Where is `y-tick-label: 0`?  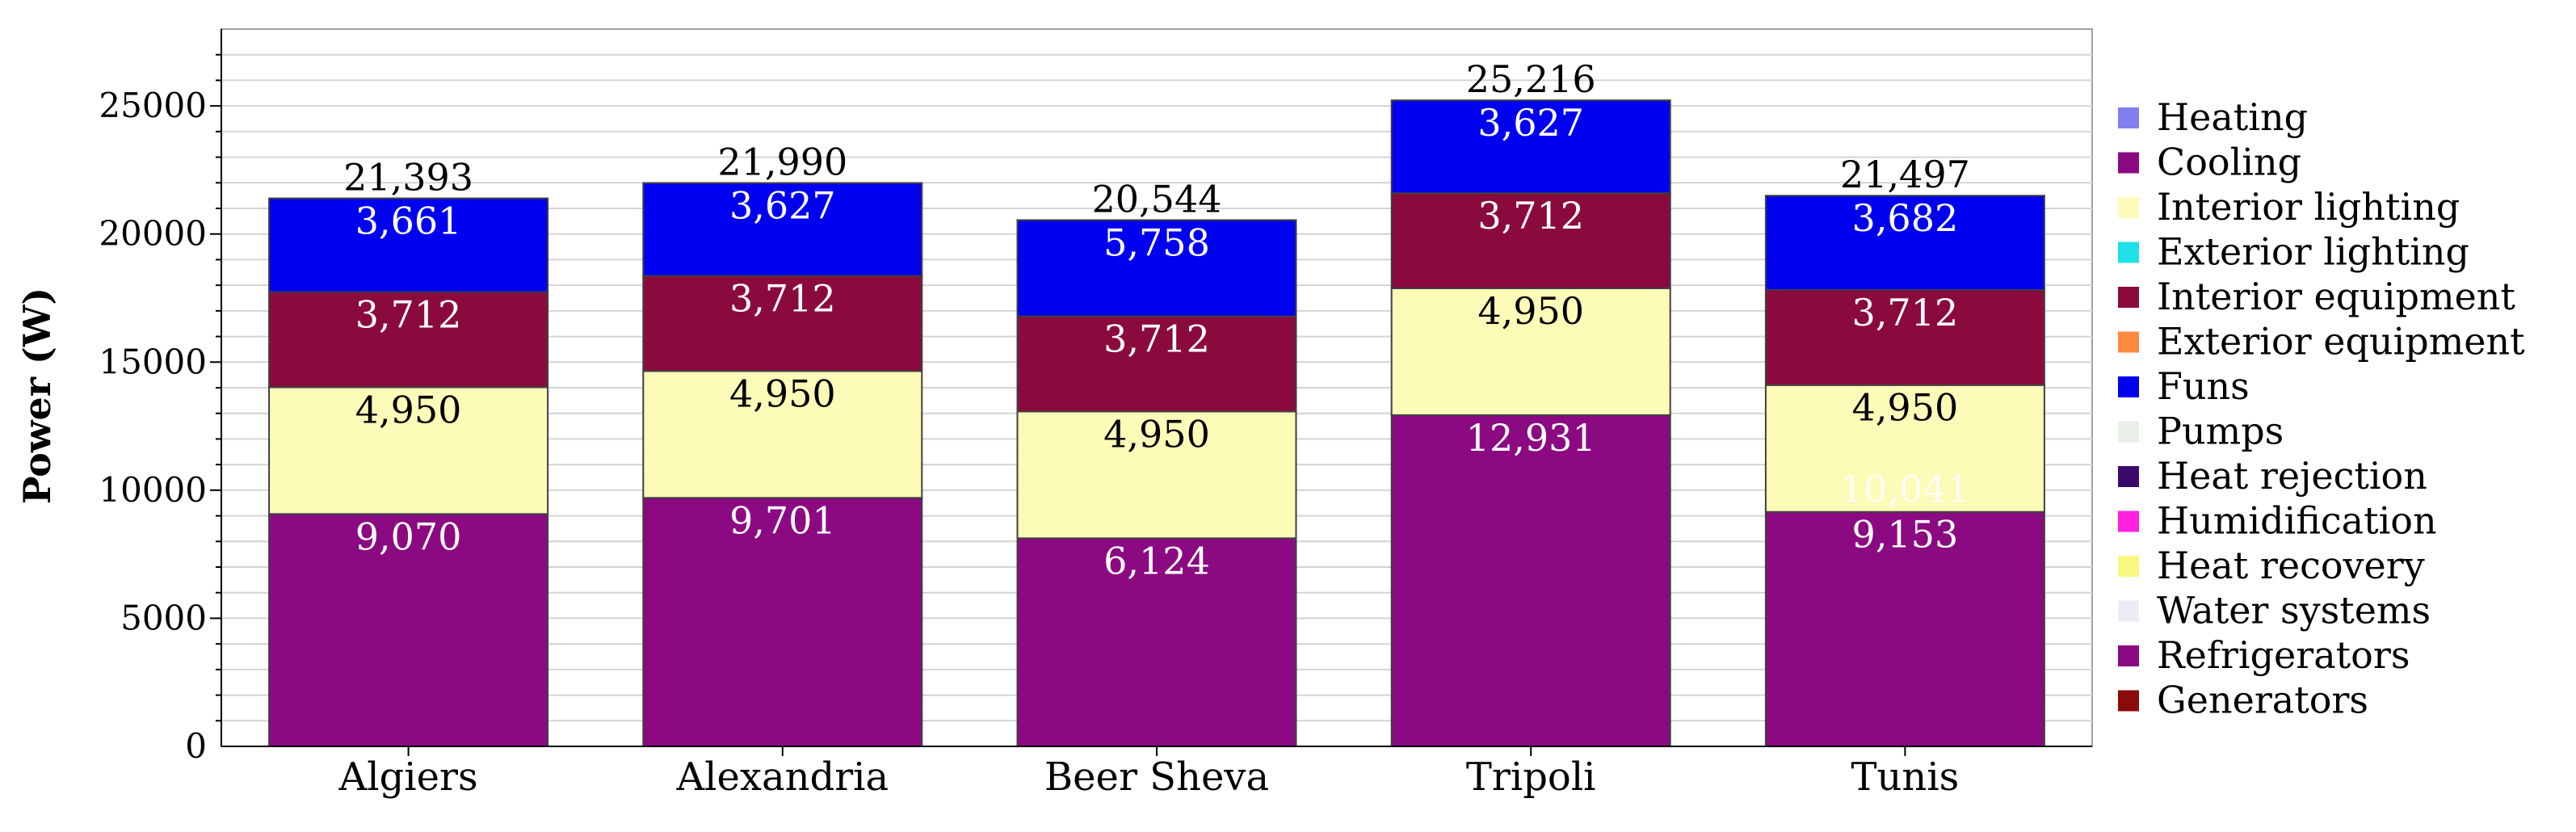
y-tick-label: 0 is located at coordinates (196, 746).